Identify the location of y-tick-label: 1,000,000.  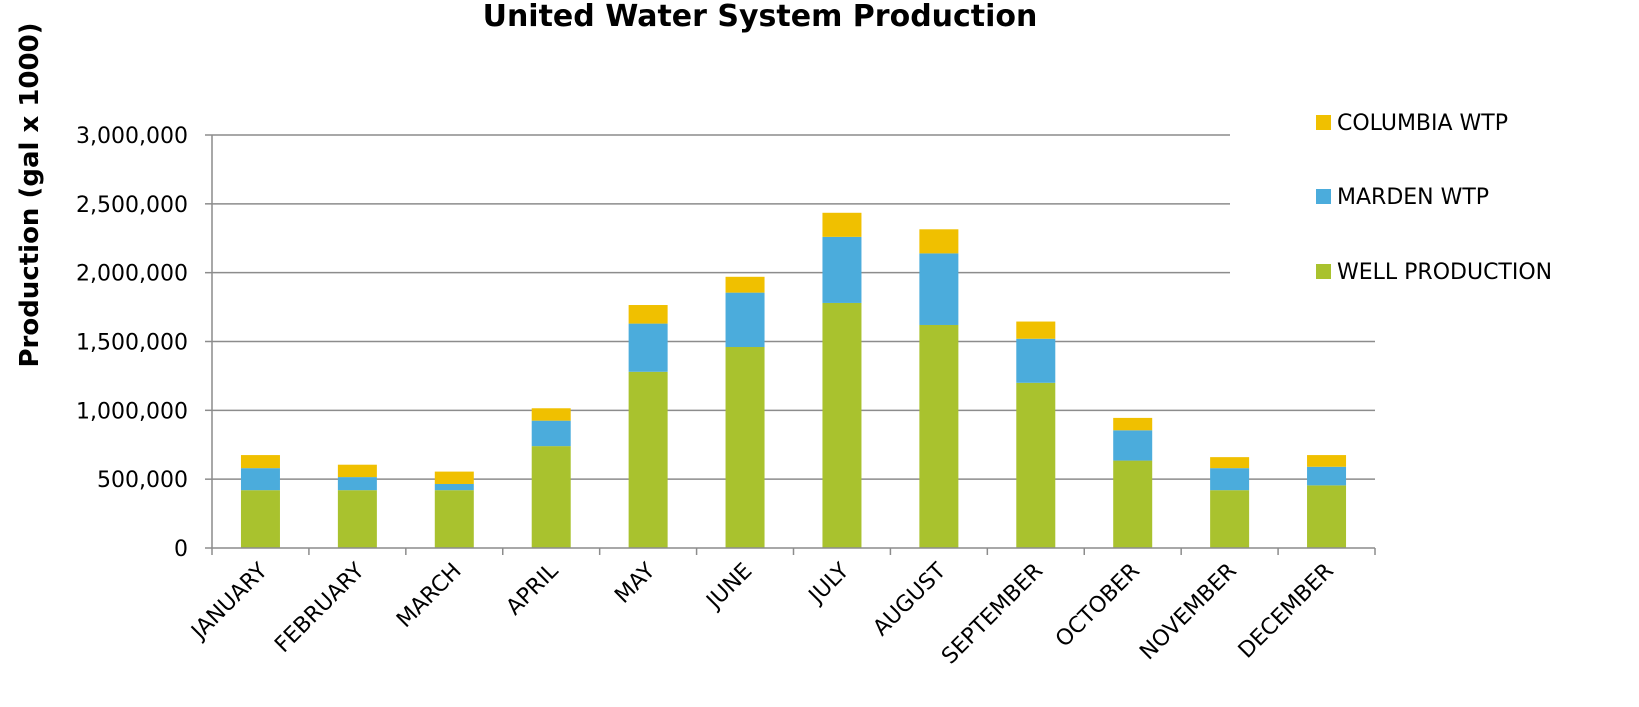
(132, 411).